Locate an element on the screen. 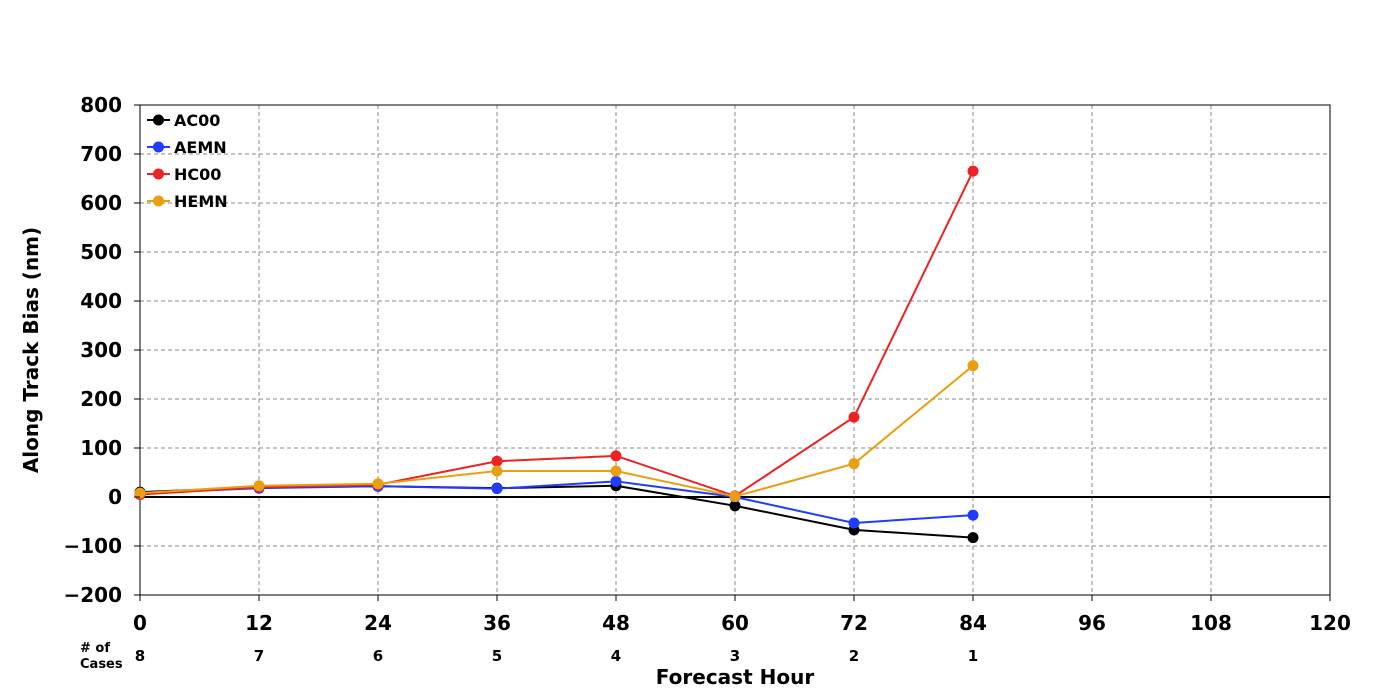  legend-marker-ac00 is located at coordinates (158, 120).